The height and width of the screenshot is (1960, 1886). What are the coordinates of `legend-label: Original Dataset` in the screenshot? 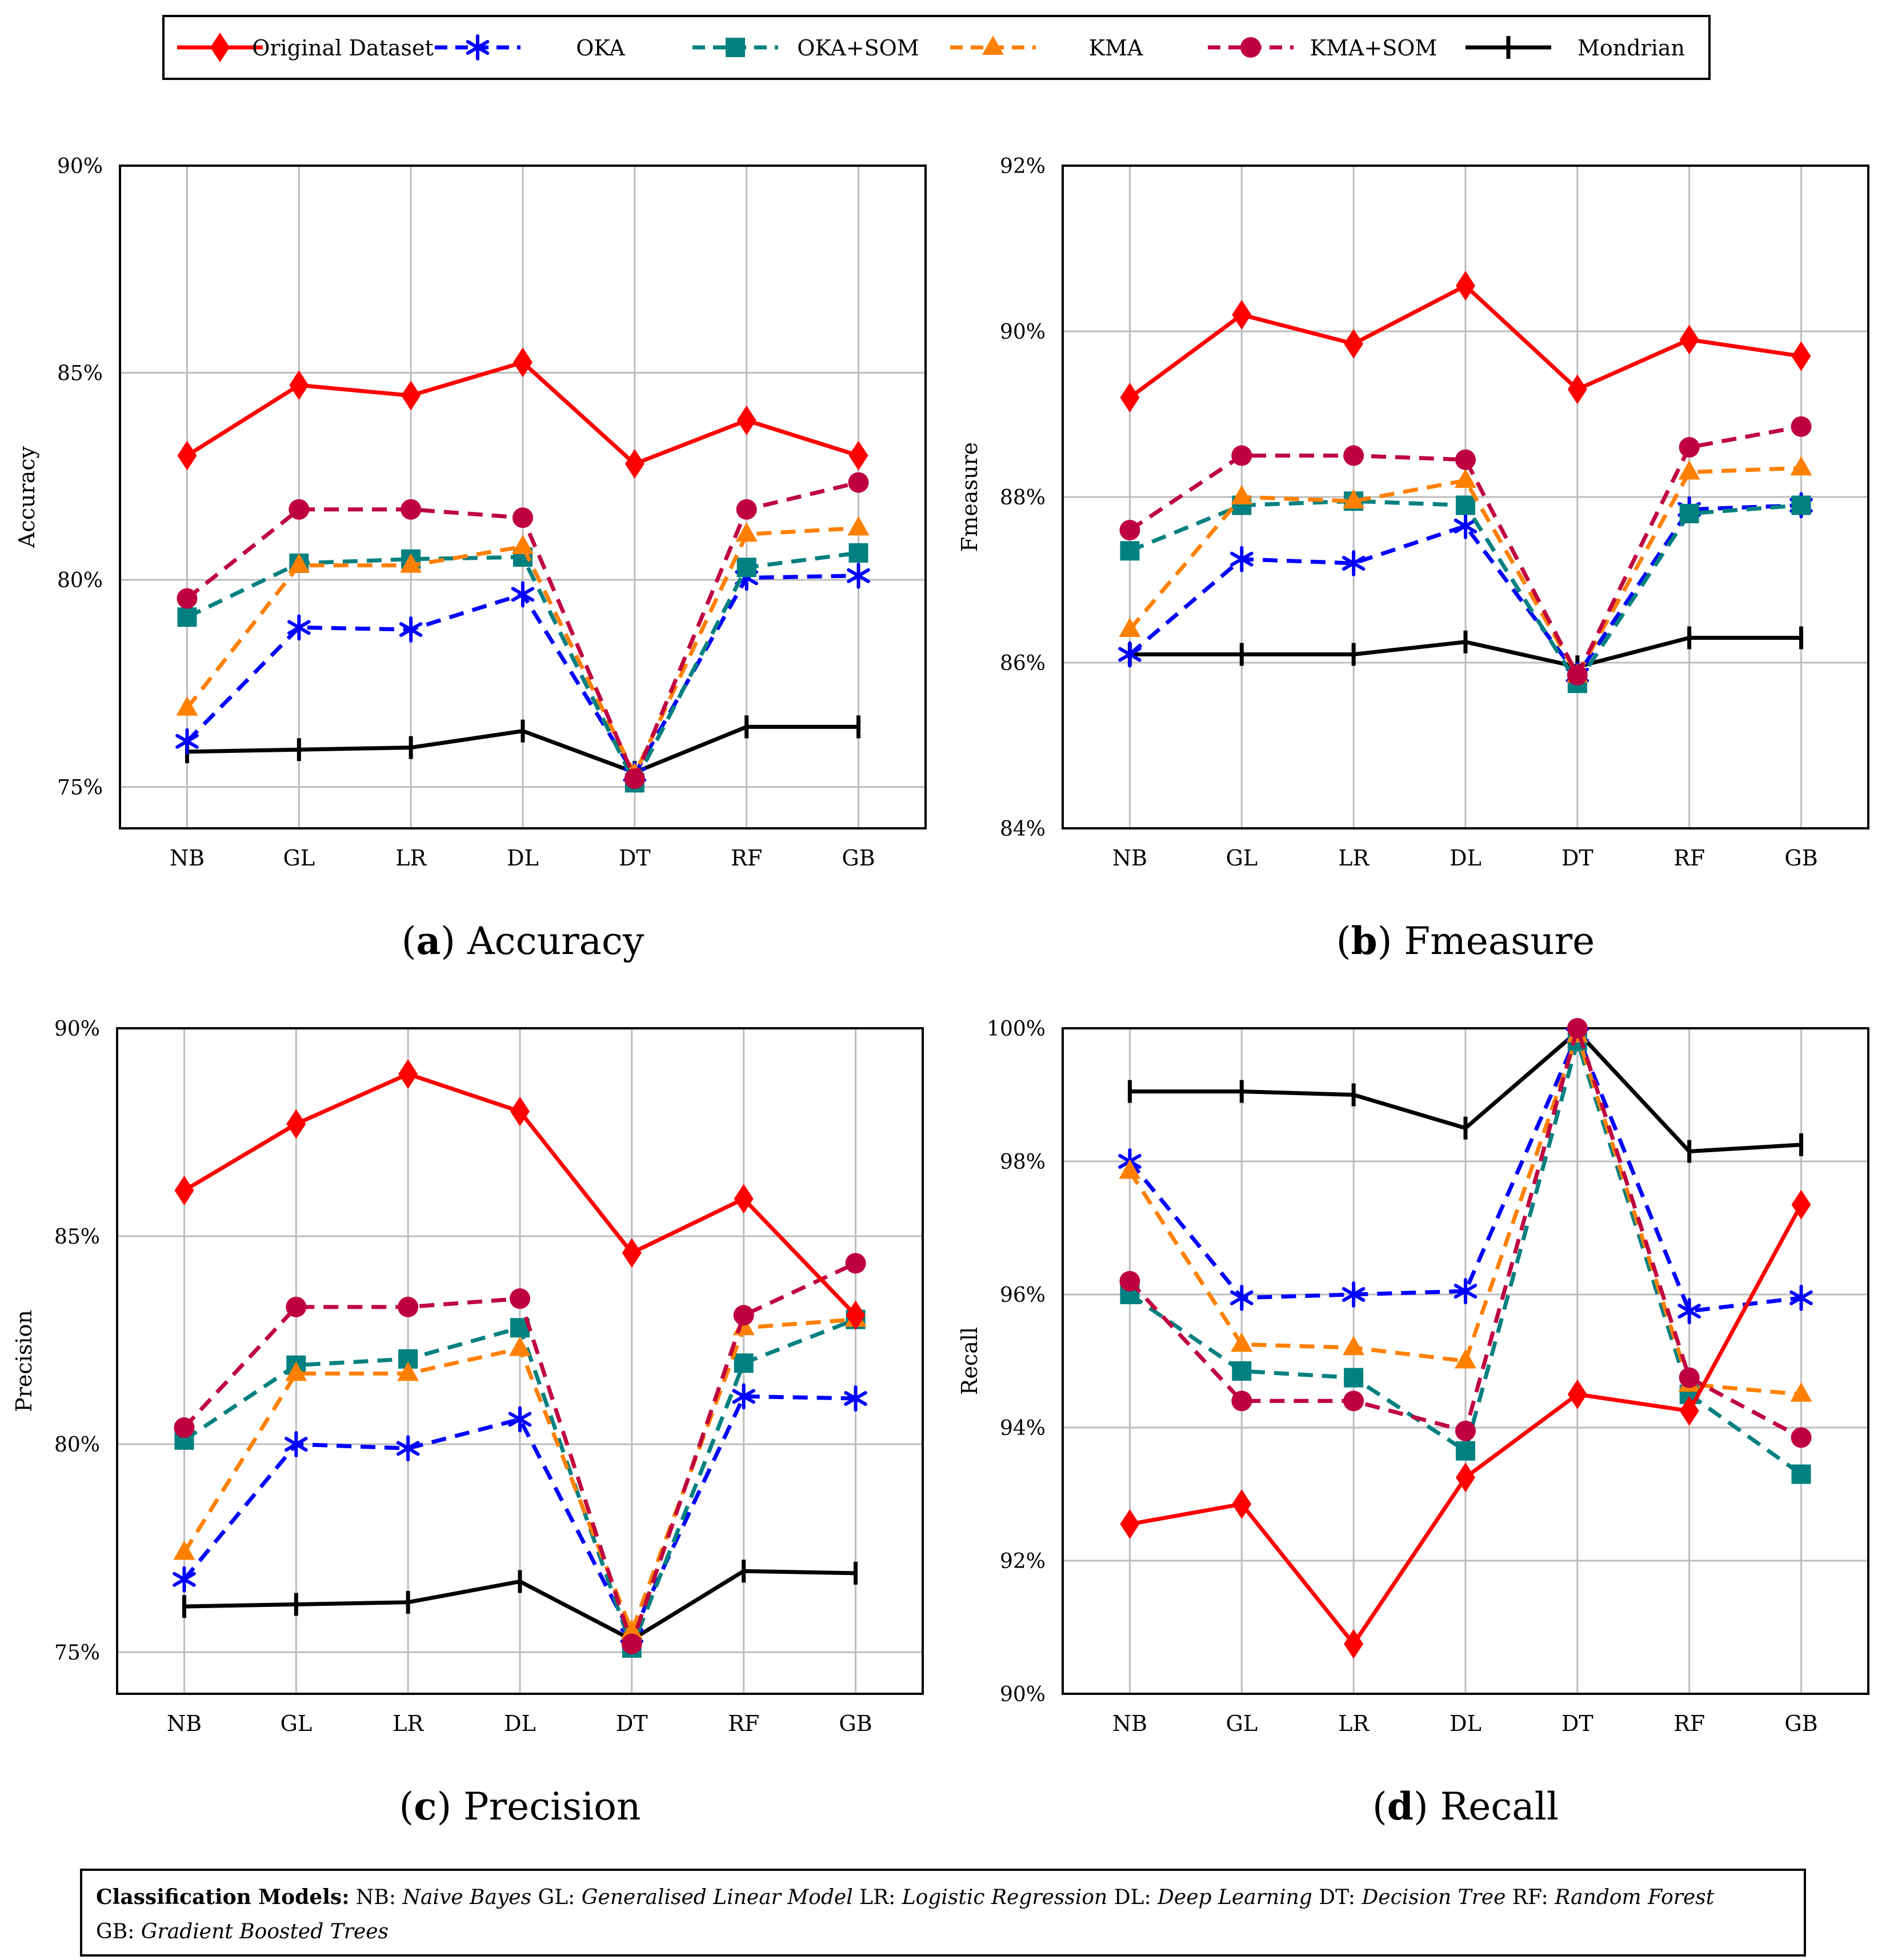 It's located at (343, 48).